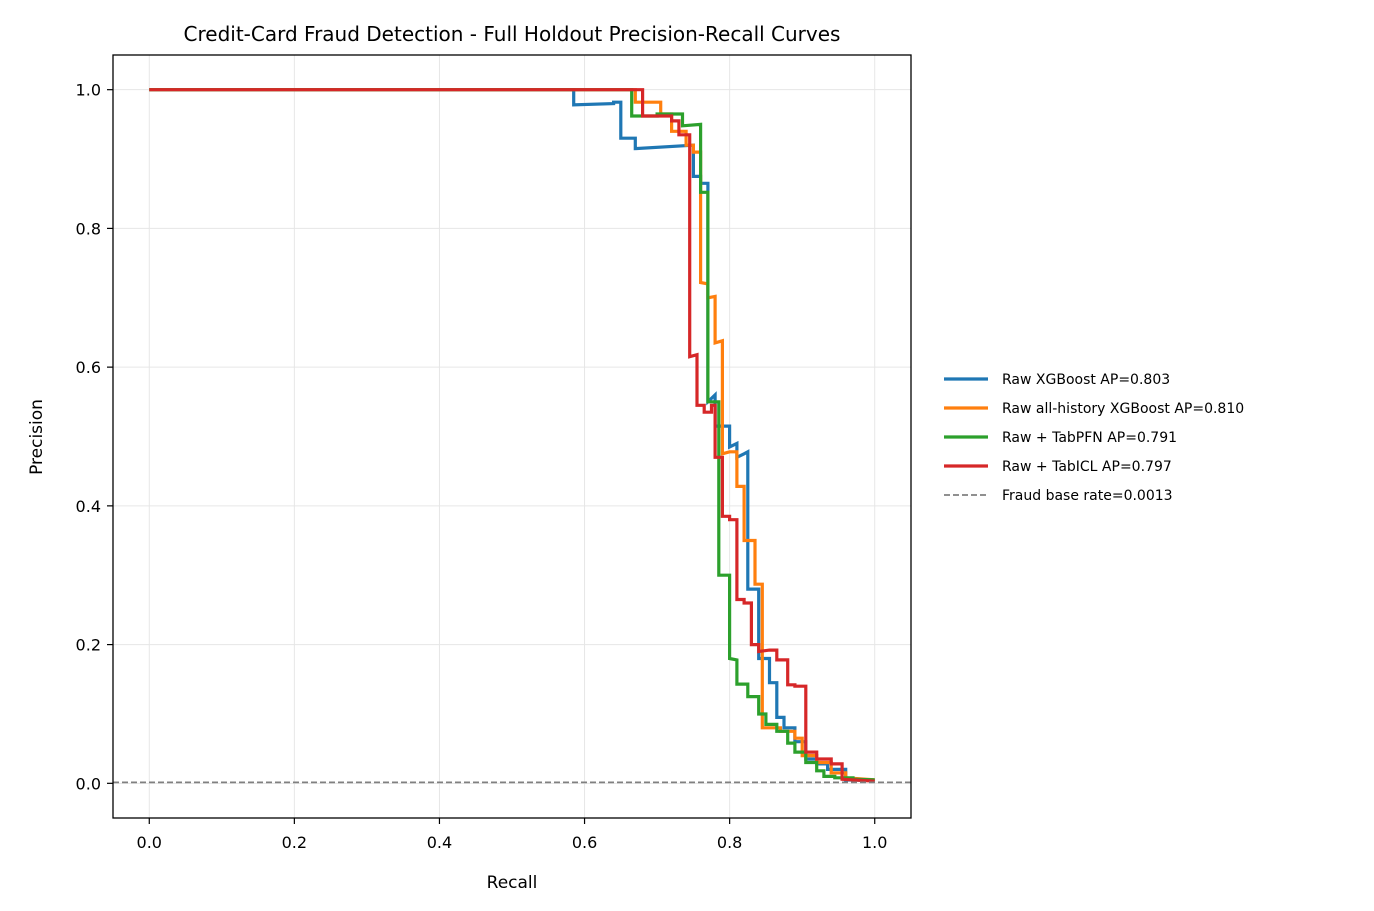  What do you see at coordinates (874, 842) in the screenshot?
I see `x-tick-label: 1.0` at bounding box center [874, 842].